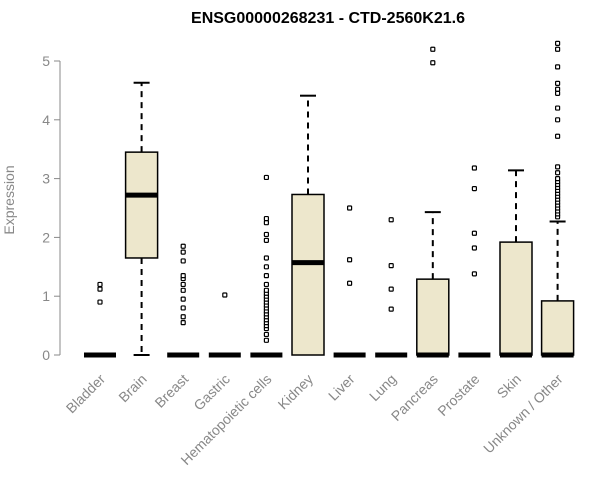 The width and height of the screenshot is (600, 500). What do you see at coordinates (46, 355) in the screenshot?
I see `y-tick-label: 0` at bounding box center [46, 355].